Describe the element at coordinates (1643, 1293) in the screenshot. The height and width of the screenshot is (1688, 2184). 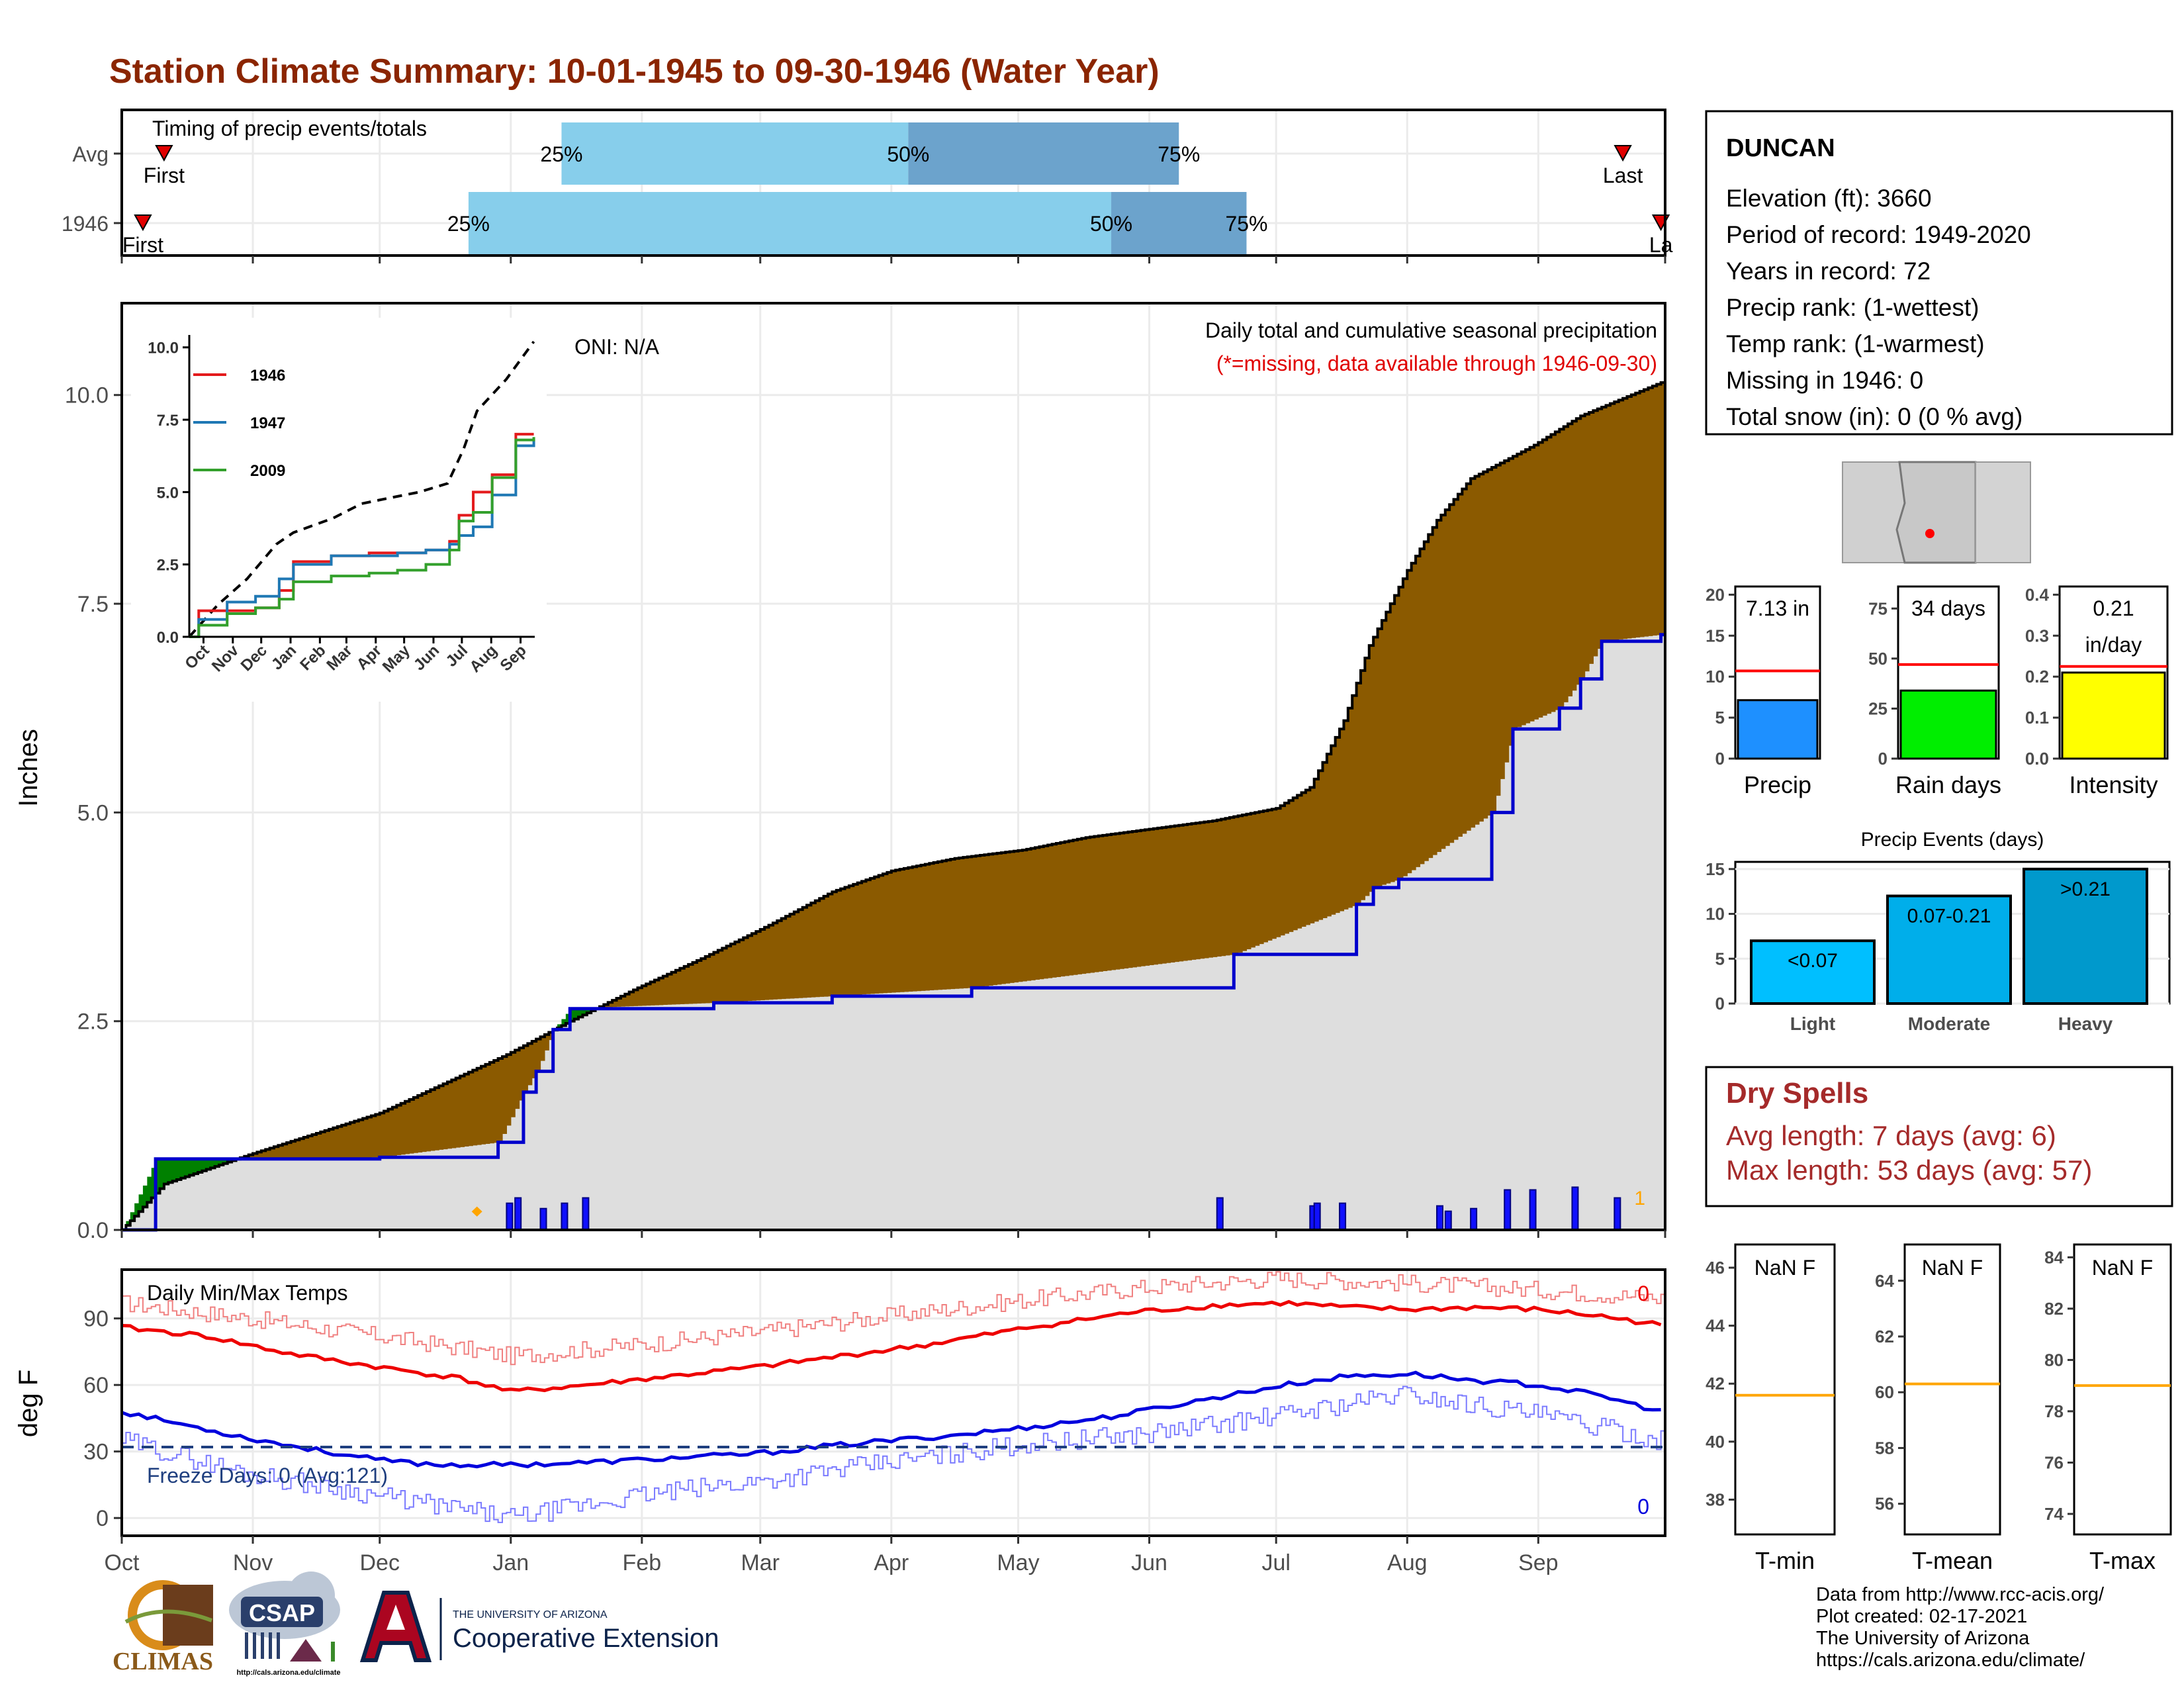
I see `max-count-label: 0` at that location.